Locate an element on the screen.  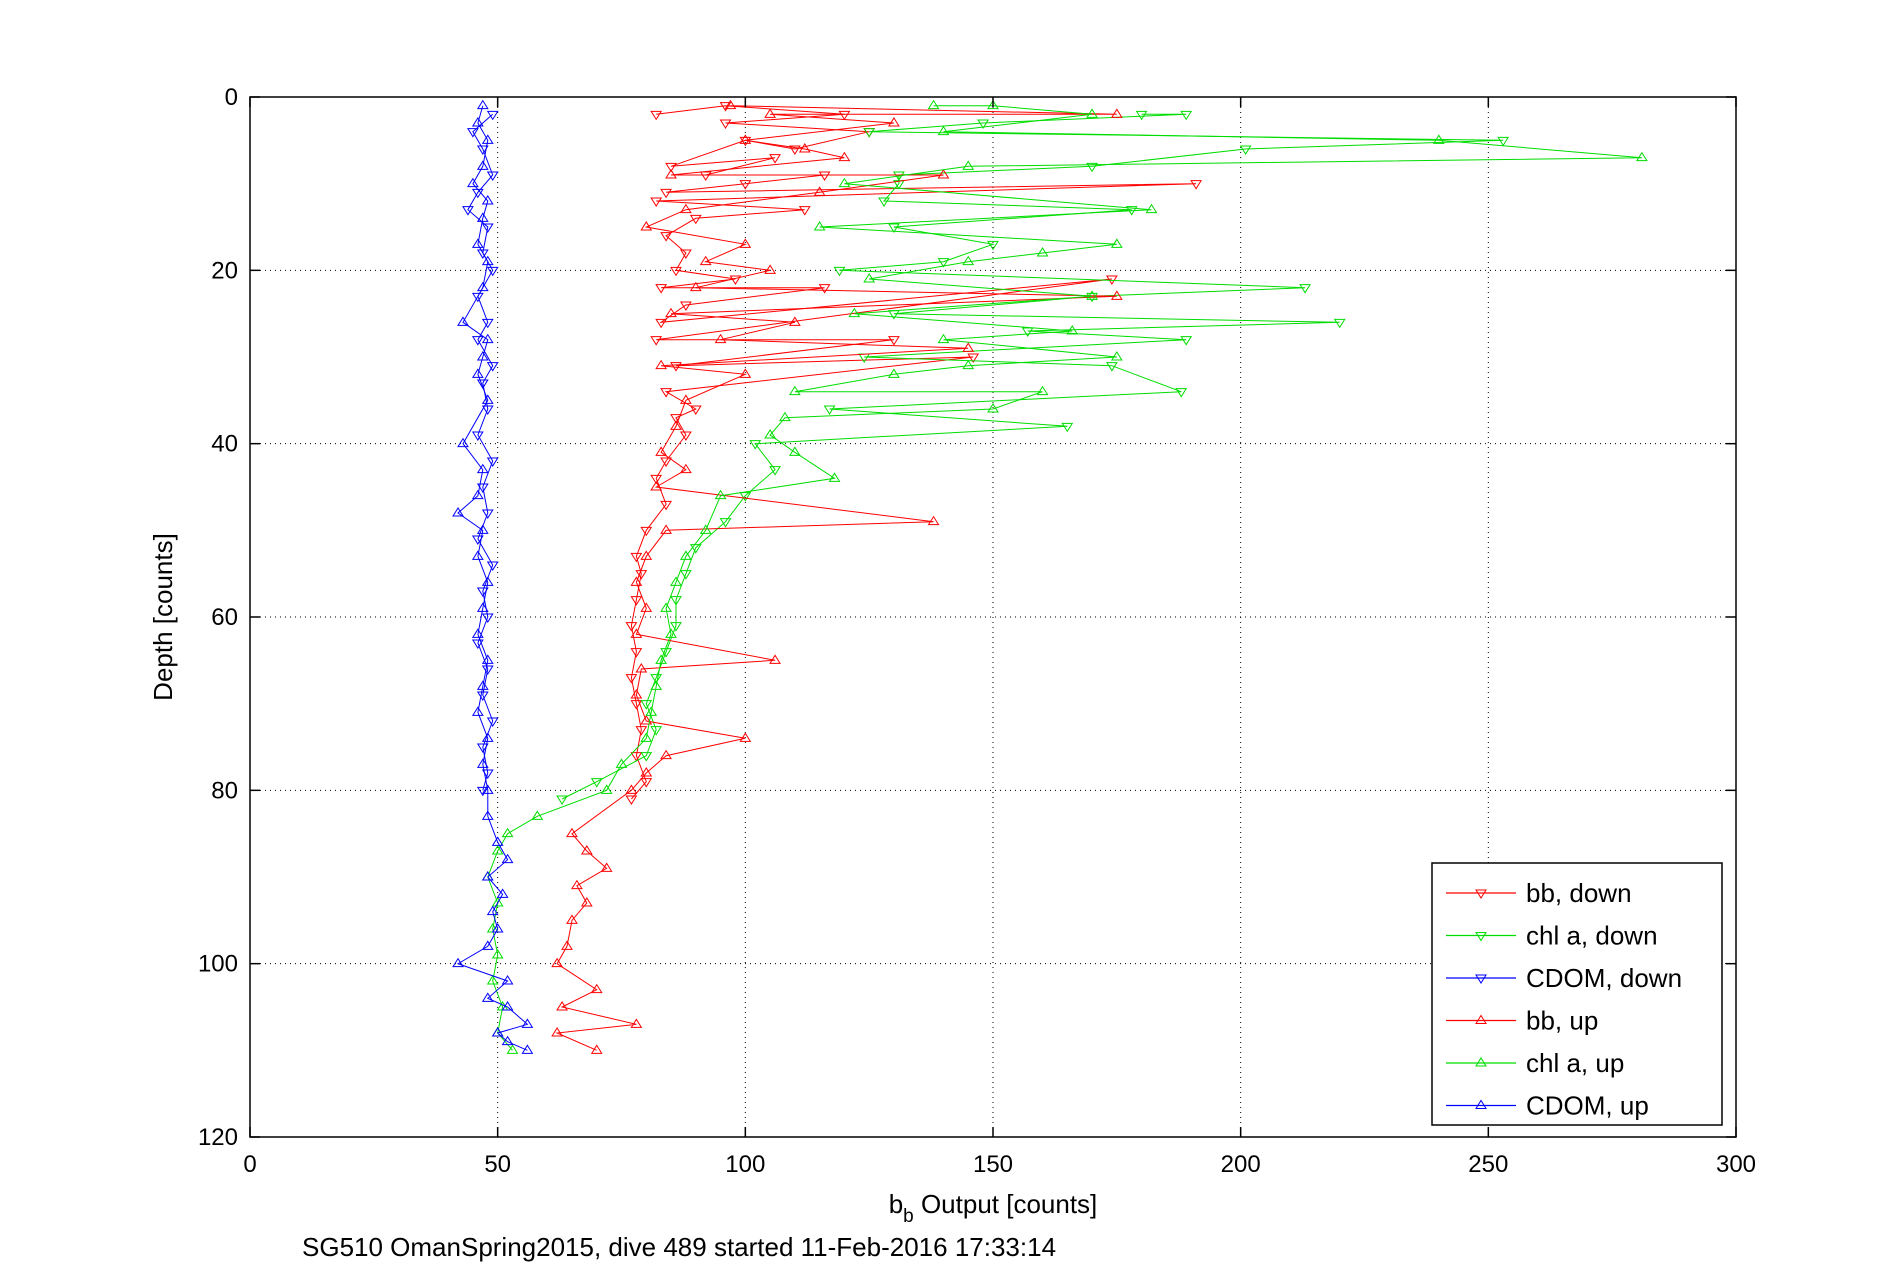
legend-label: bb, up is located at coordinates (1562, 1021).